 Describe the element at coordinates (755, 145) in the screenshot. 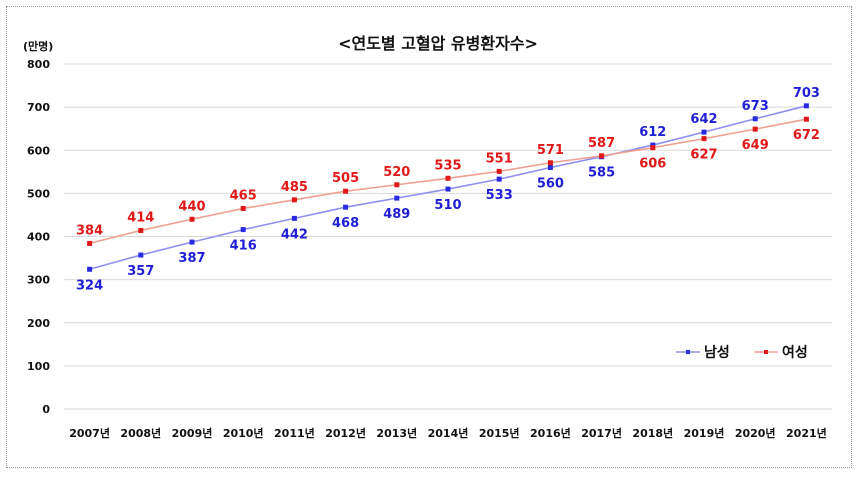

I see `data-label: 649` at that location.